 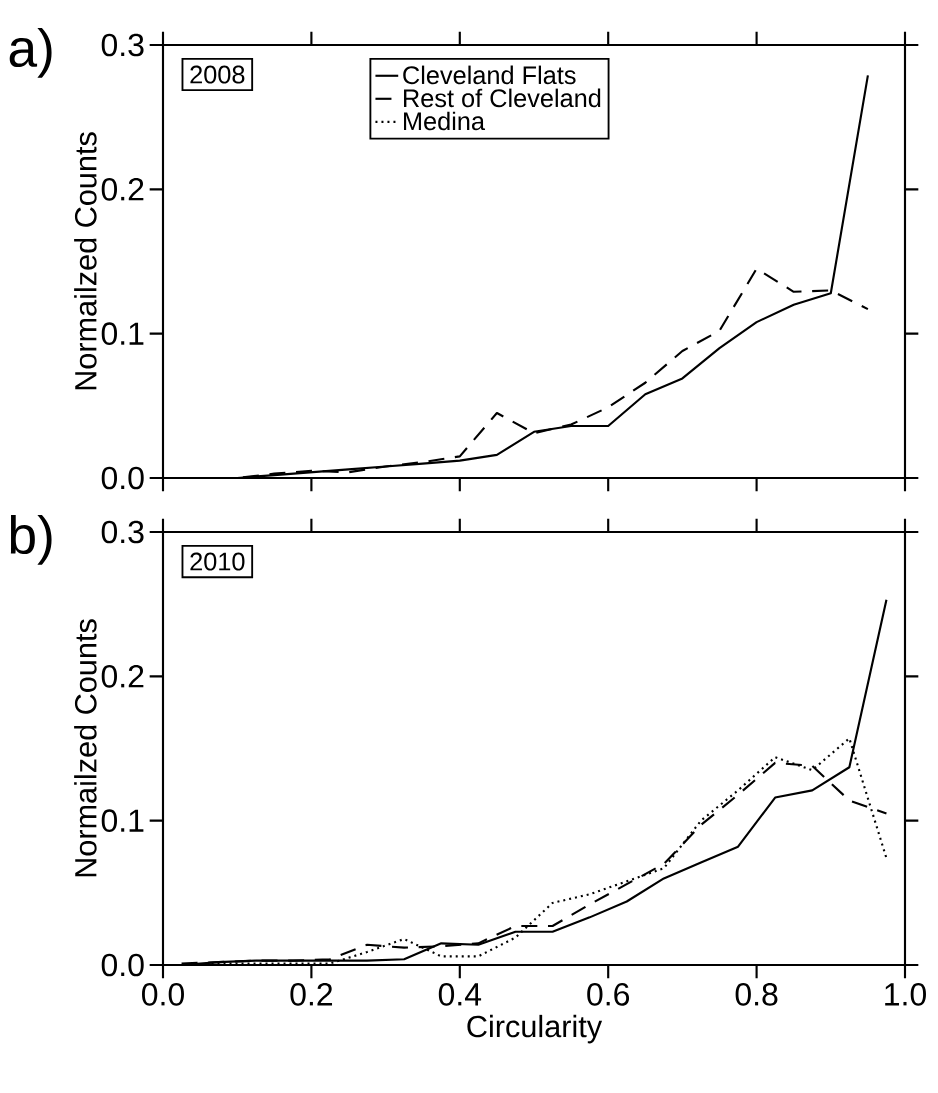 What do you see at coordinates (460, 994) in the screenshot?
I see `x-tick-label: 0.4` at bounding box center [460, 994].